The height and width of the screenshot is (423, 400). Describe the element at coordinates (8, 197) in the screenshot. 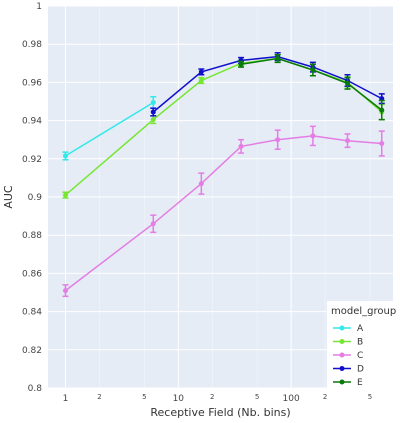

I see `y-axis-title: AUC` at that location.